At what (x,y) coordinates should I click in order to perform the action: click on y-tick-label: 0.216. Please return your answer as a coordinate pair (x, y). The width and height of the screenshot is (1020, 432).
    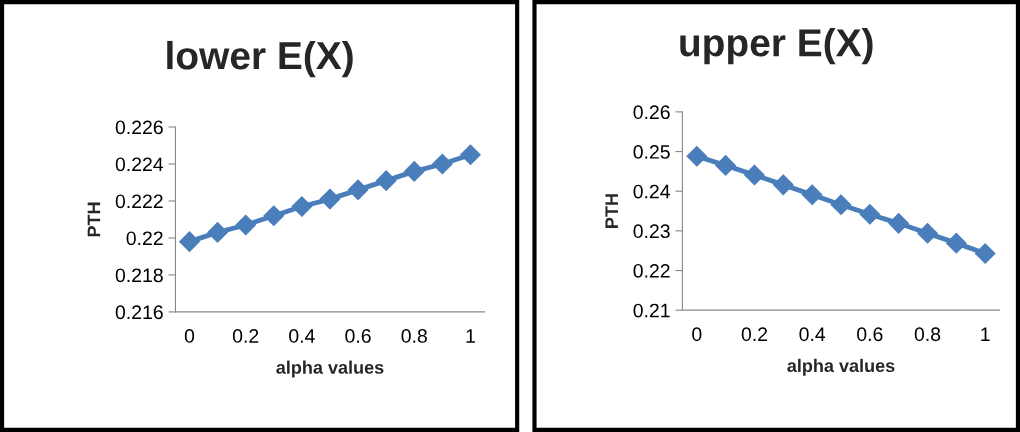
    Looking at the image, I should click on (139, 312).